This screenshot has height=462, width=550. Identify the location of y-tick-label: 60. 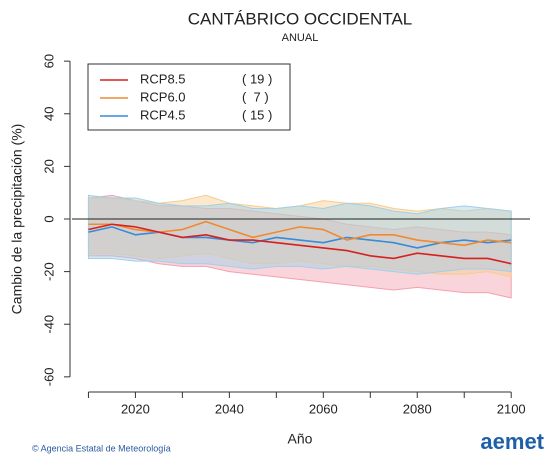
(48, 61).